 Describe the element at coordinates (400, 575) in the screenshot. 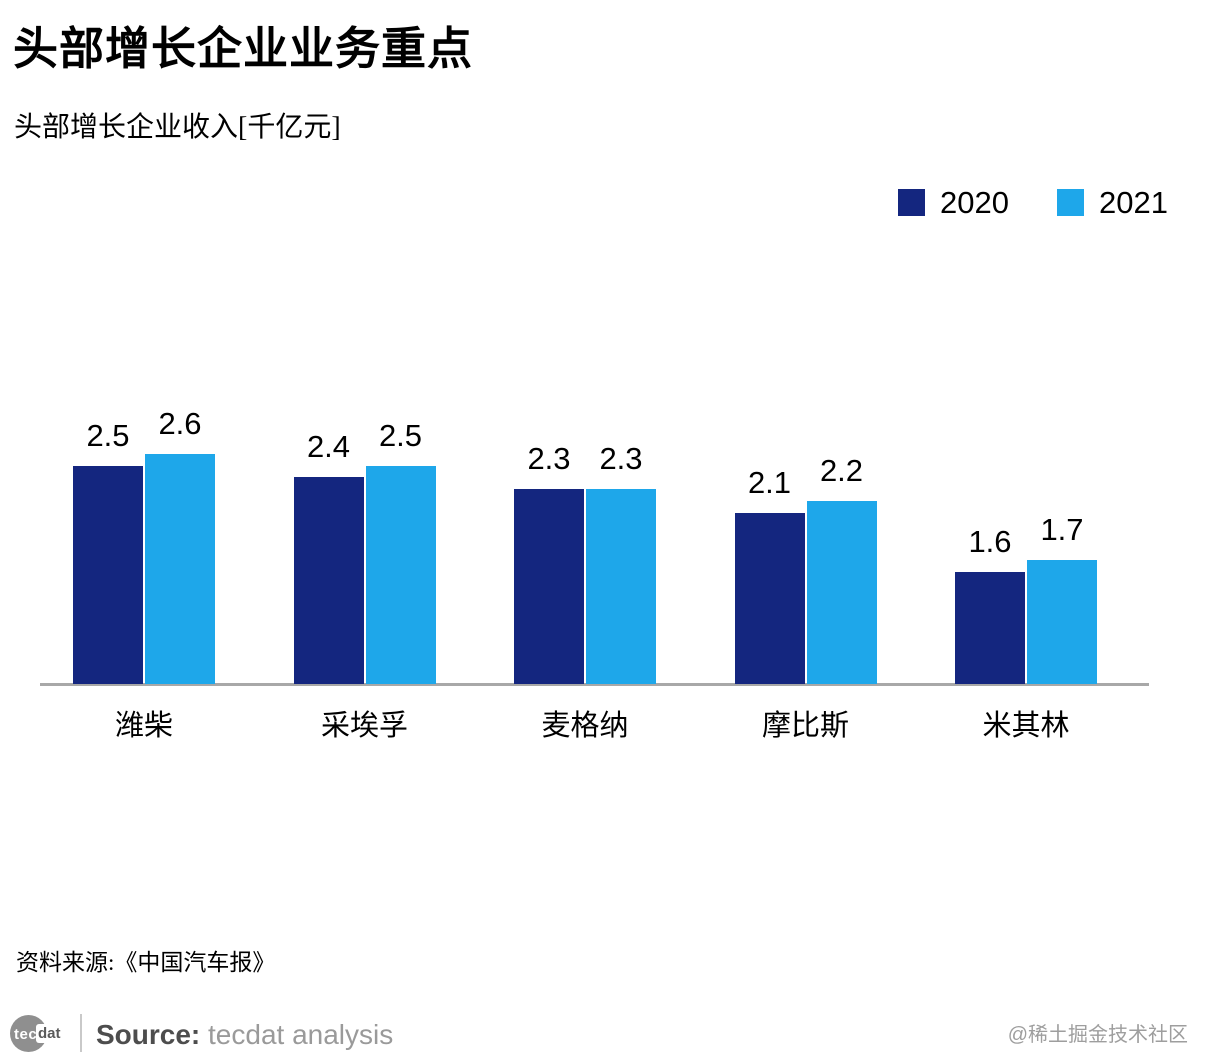

I see `bar-2021-采埃孚` at that location.